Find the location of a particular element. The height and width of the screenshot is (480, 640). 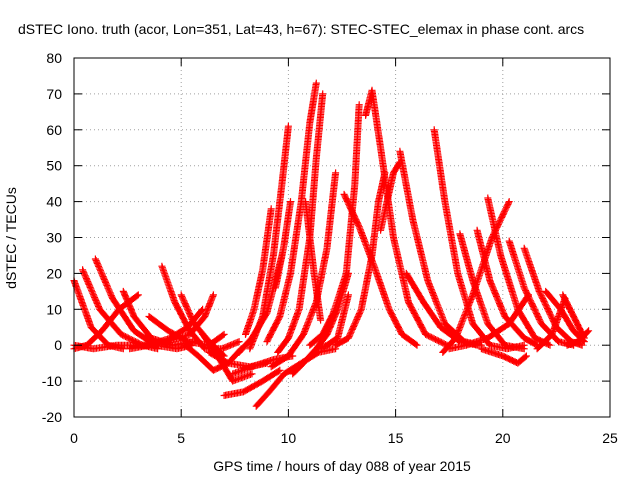

y-tick-label: 80 is located at coordinates (54, 58).